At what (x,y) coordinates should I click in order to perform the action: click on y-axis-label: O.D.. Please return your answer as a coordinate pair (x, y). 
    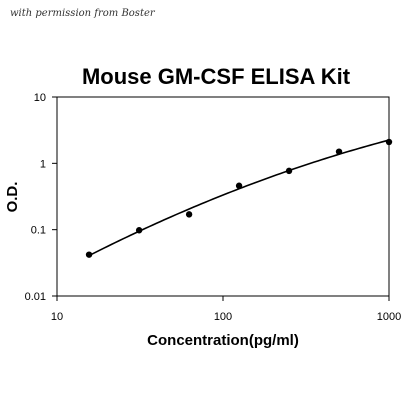
    Looking at the image, I should click on (12, 197).